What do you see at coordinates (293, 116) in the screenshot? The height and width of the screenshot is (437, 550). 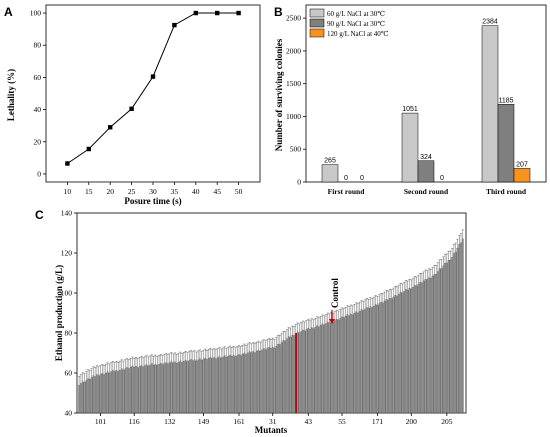 I see `panel-b-ytick-label: 1000` at bounding box center [293, 116].